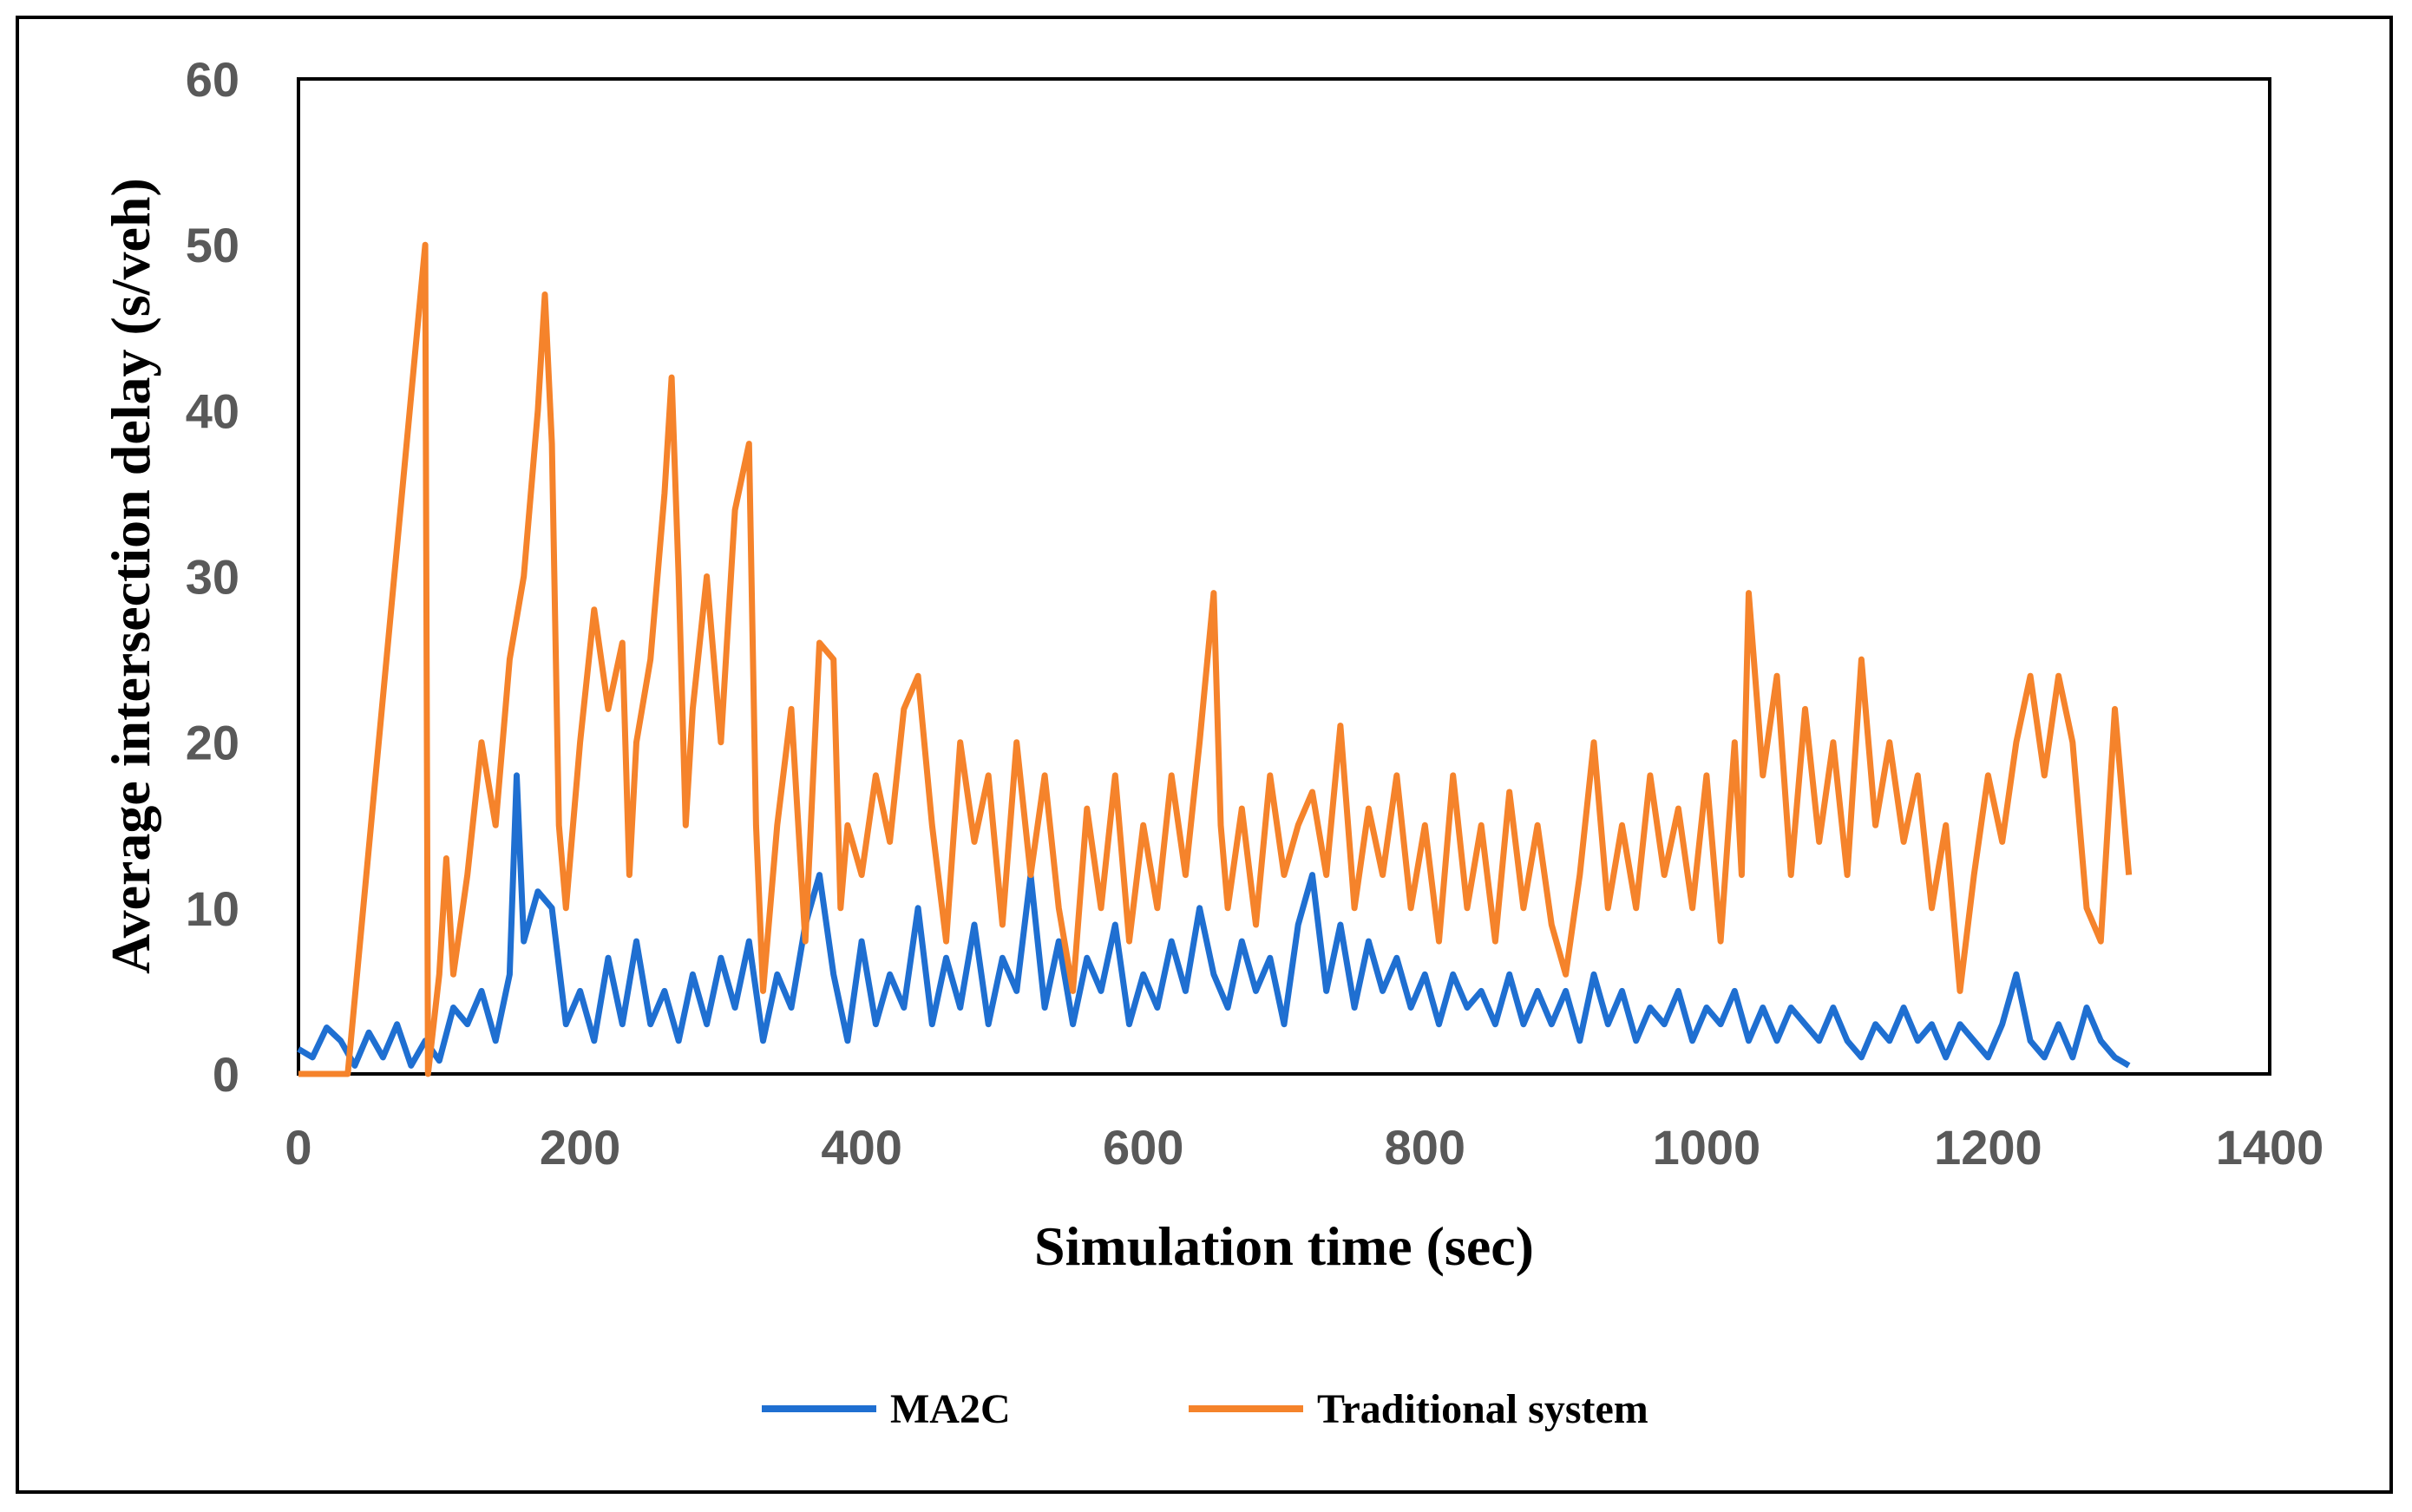 Image resolution: width=2412 pixels, height=1512 pixels. I want to click on y-tick-label: 20, so click(212, 743).